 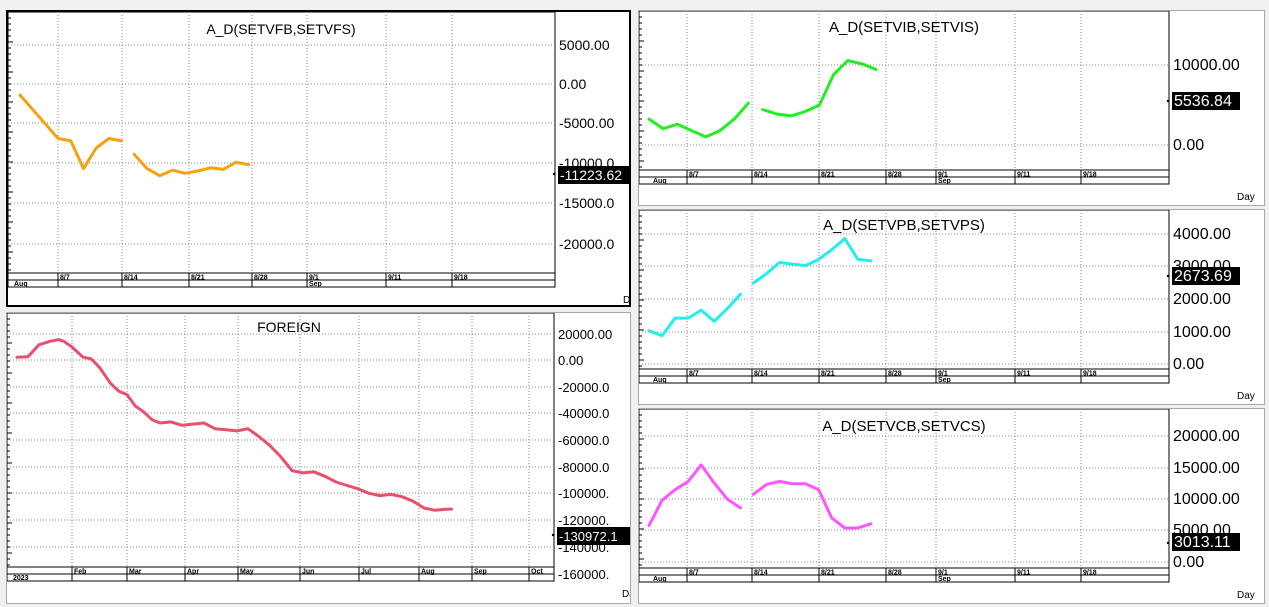 What do you see at coordinates (583, 520) in the screenshot?
I see `y-tick-label: -120000.` at bounding box center [583, 520].